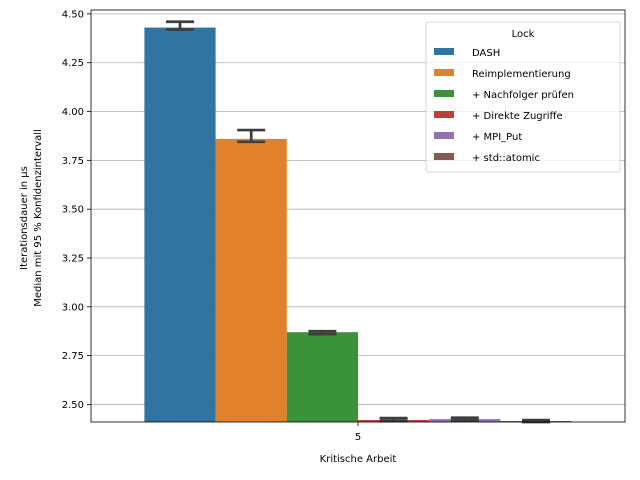 The image size is (640, 480). I want to click on y-axis-label-line1: Iterationsdauer in µs, so click(24, 218).